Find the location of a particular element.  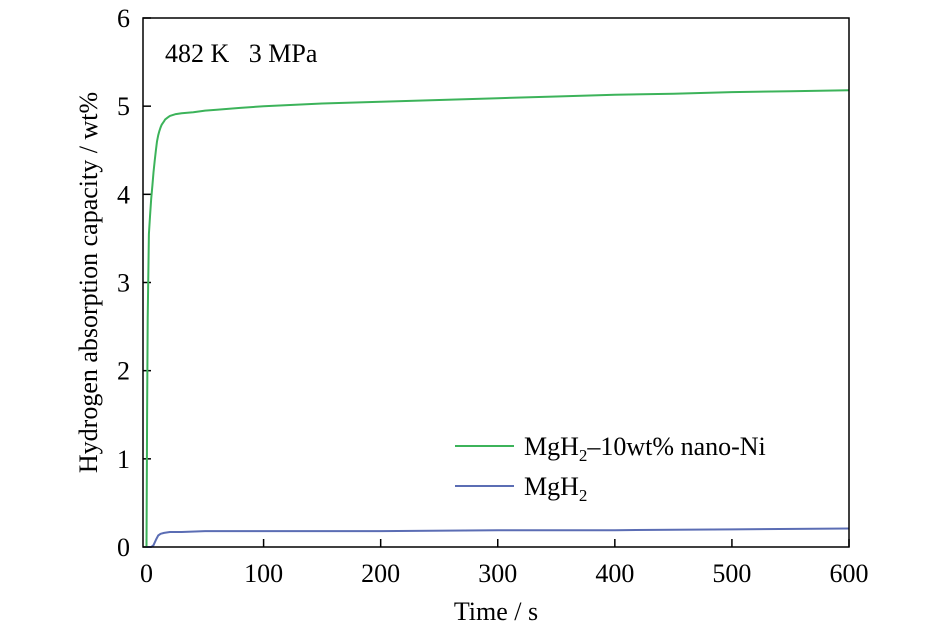

x-tick-label: 100 is located at coordinates (263, 573).